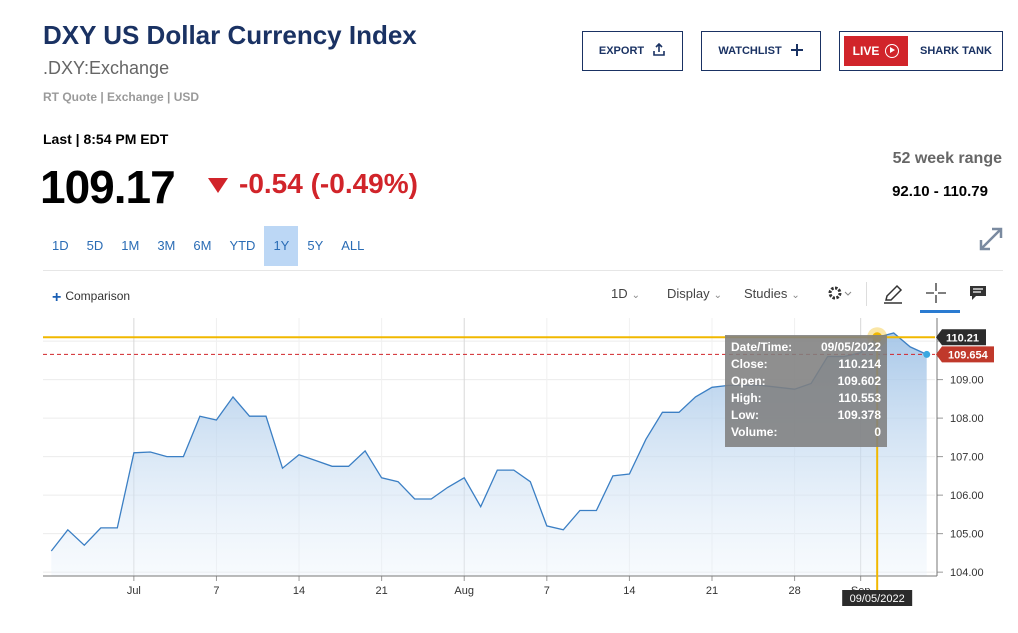  I want to click on tooltip-row: Close: 110.214, so click(806, 364).